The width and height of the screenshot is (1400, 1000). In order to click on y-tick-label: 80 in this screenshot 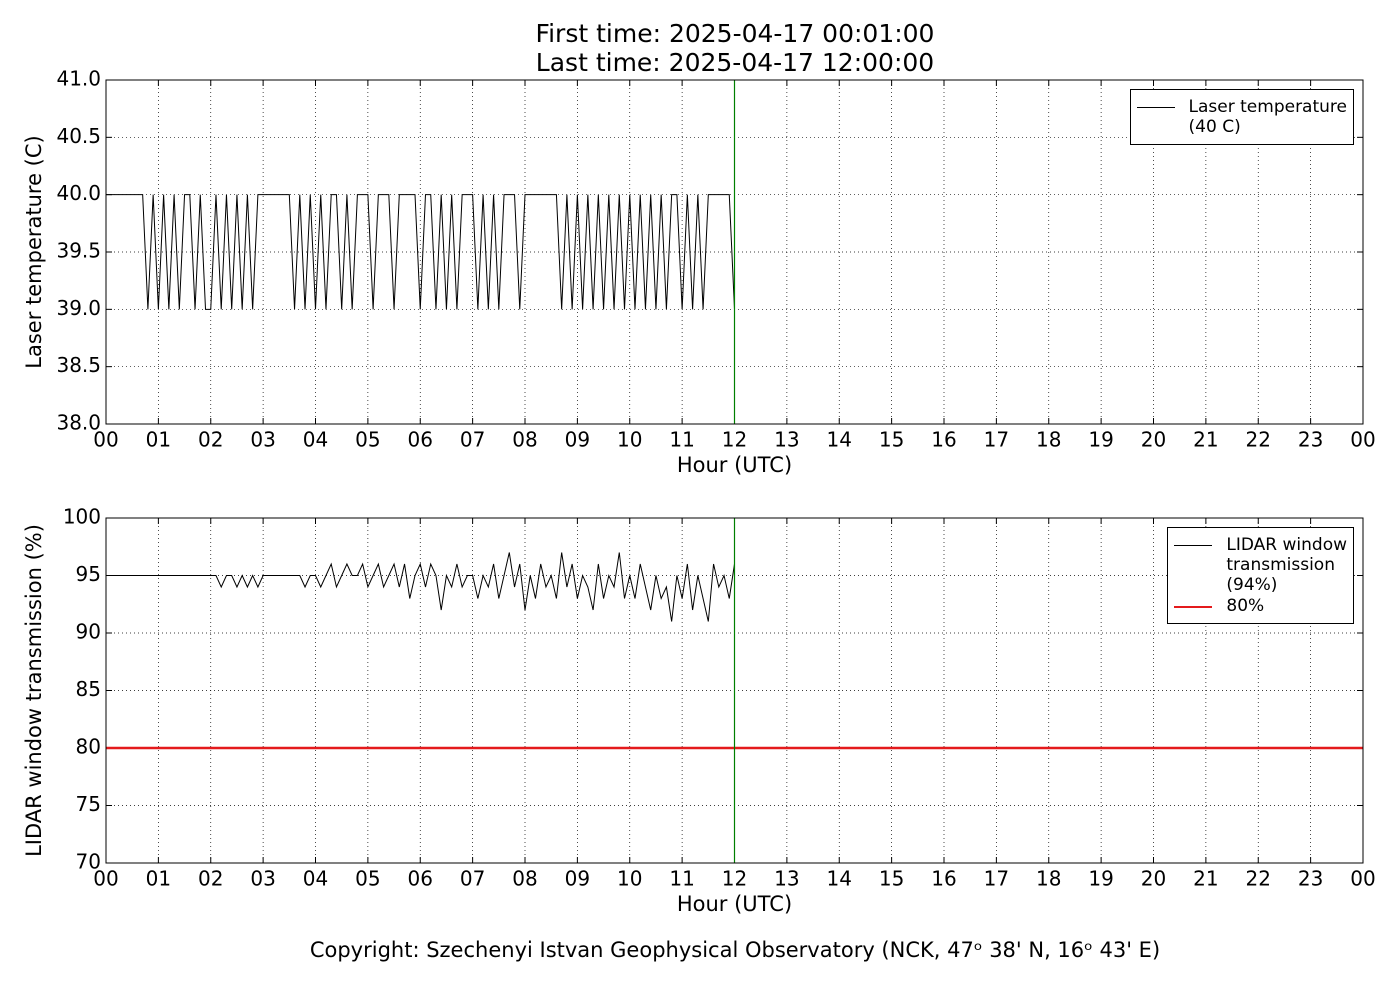, I will do `click(88, 747)`.